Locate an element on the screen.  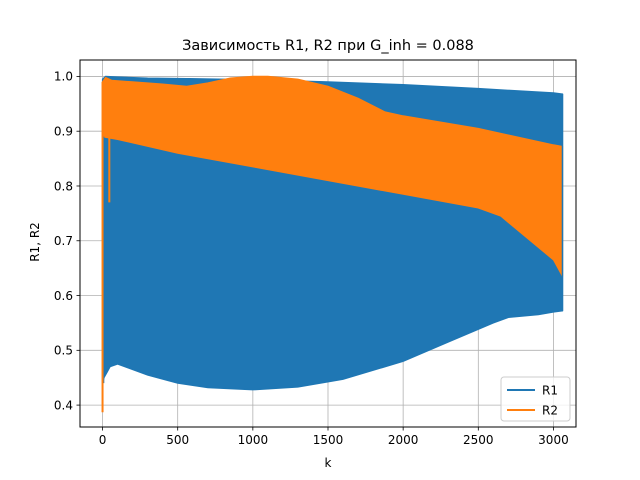
x-tick-label: 500 is located at coordinates (177, 440).